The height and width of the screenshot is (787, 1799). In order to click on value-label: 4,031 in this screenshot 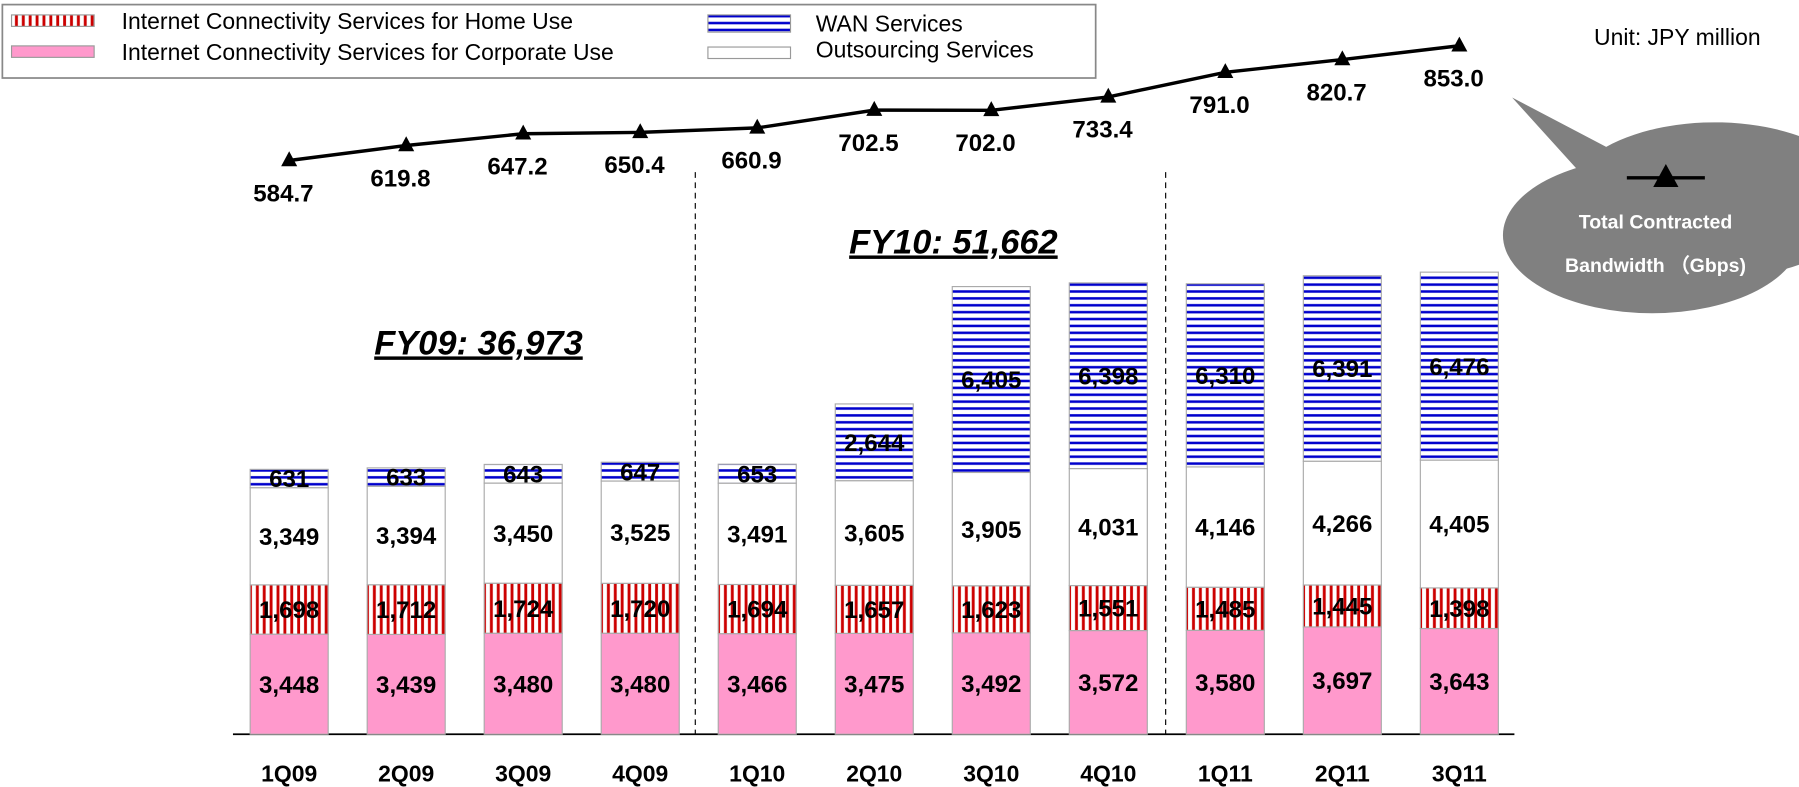, I will do `click(1108, 528)`.